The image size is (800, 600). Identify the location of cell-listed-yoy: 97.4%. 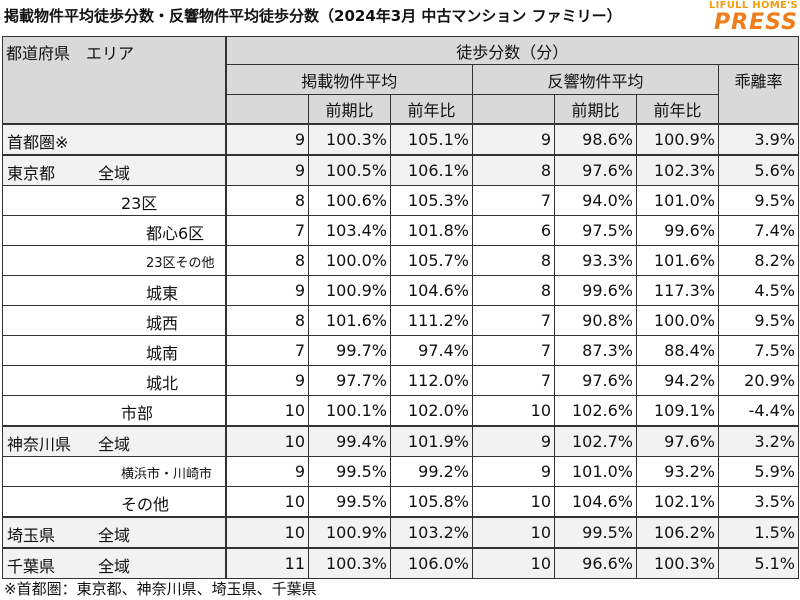
(431, 350).